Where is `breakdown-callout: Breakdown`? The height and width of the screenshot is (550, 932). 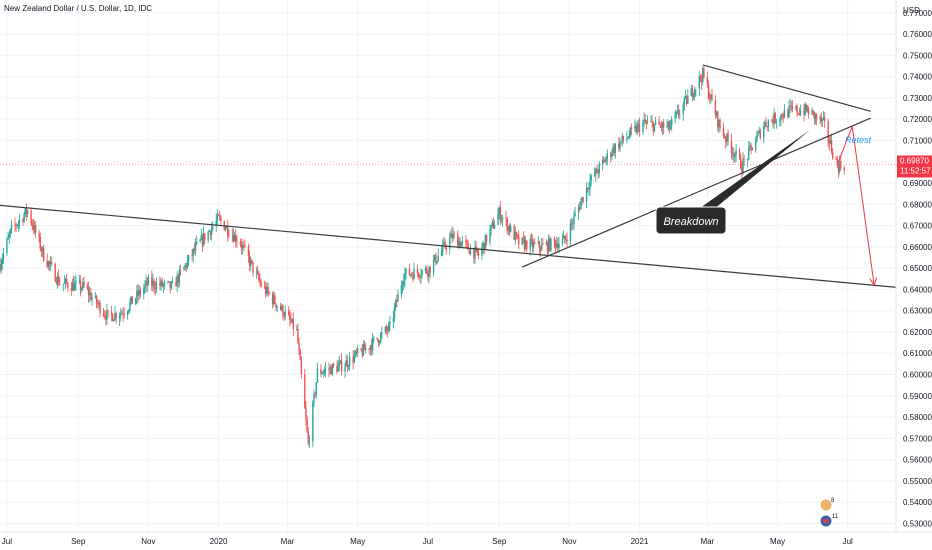
breakdown-callout: Breakdown is located at coordinates (732, 182).